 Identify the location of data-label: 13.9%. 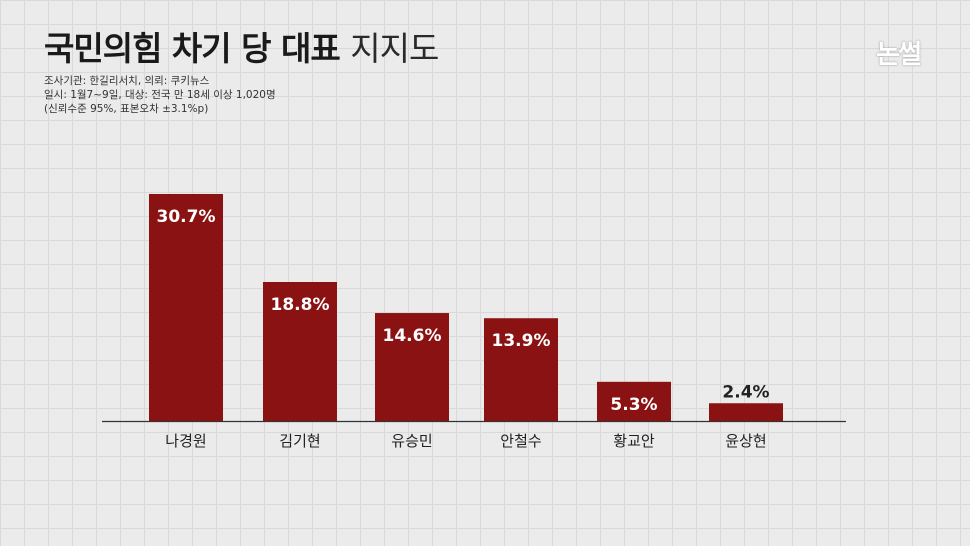
(521, 341).